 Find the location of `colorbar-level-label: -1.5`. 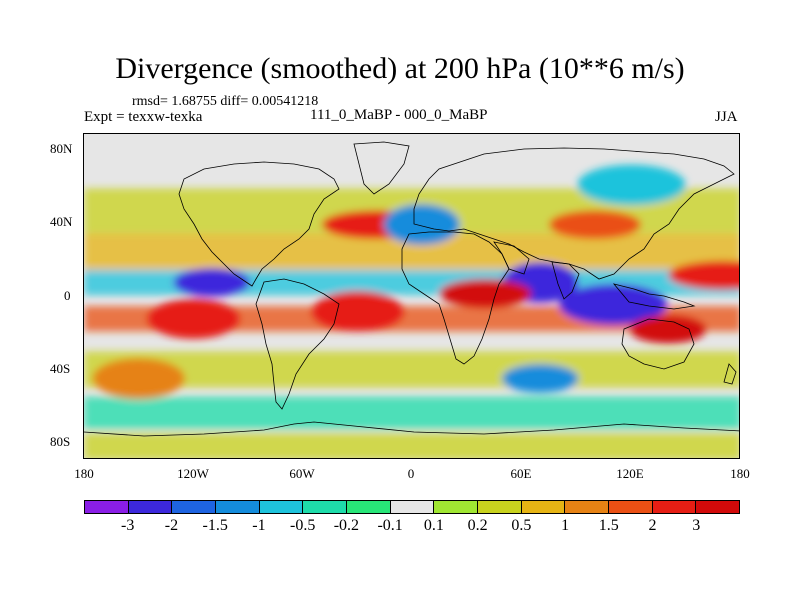

colorbar-level-label: -1.5 is located at coordinates (215, 525).